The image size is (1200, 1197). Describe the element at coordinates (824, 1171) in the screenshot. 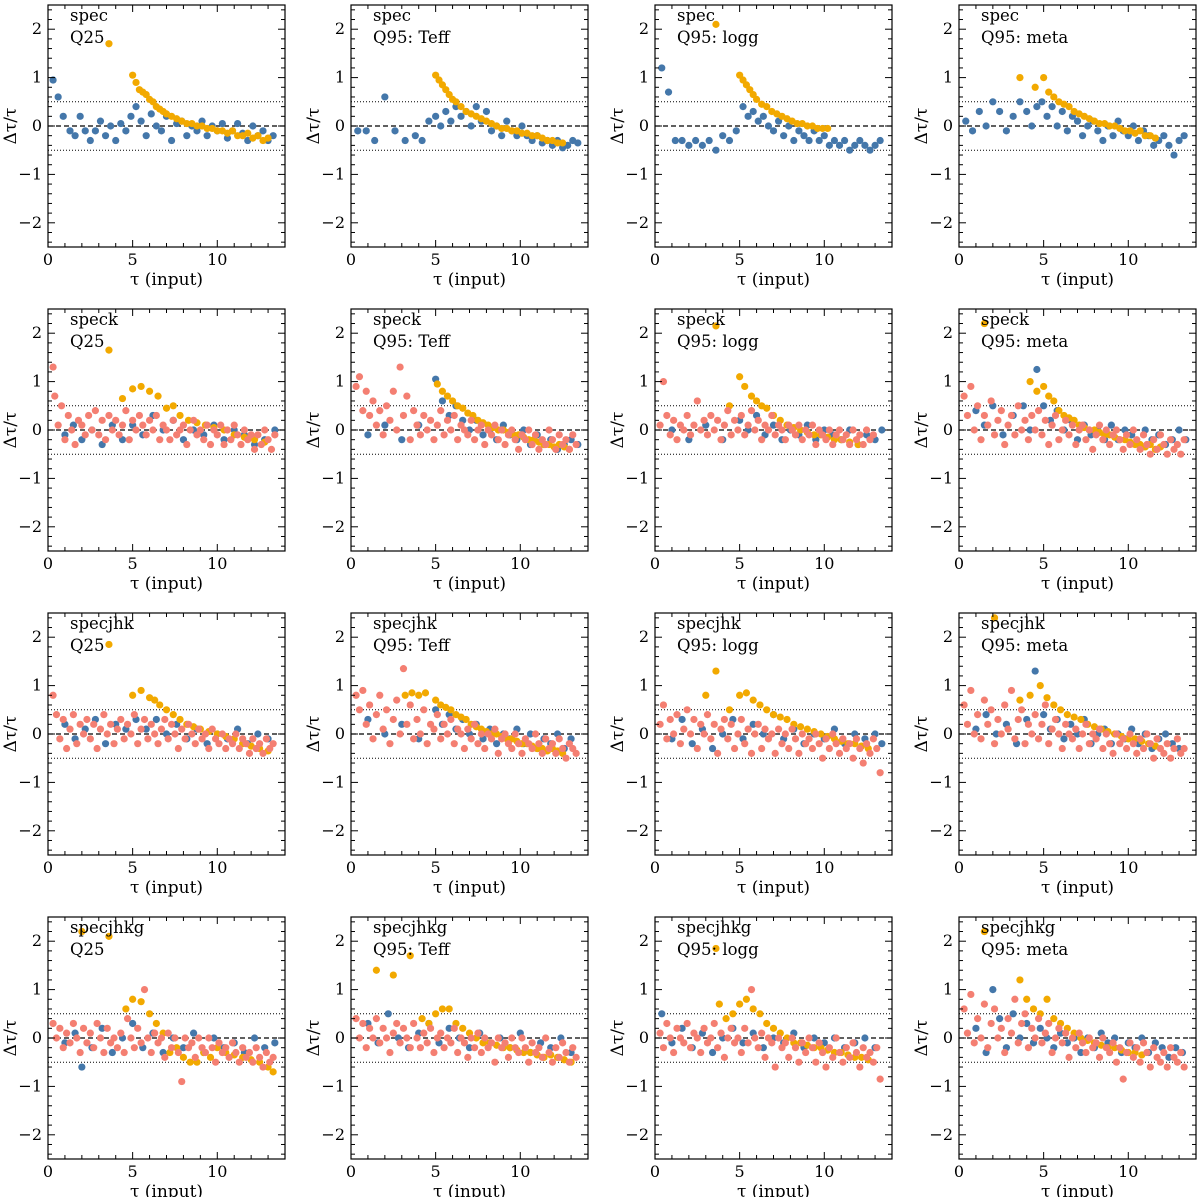

I see `x-tick-label: 10` at that location.